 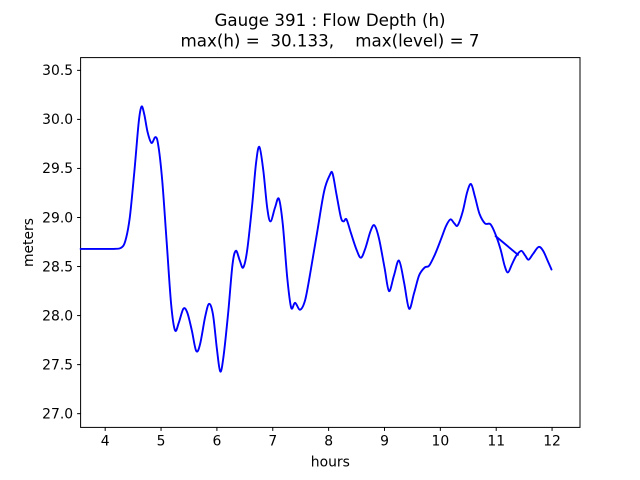 What do you see at coordinates (57, 267) in the screenshot?
I see `y-tick-label: 28.5` at bounding box center [57, 267].